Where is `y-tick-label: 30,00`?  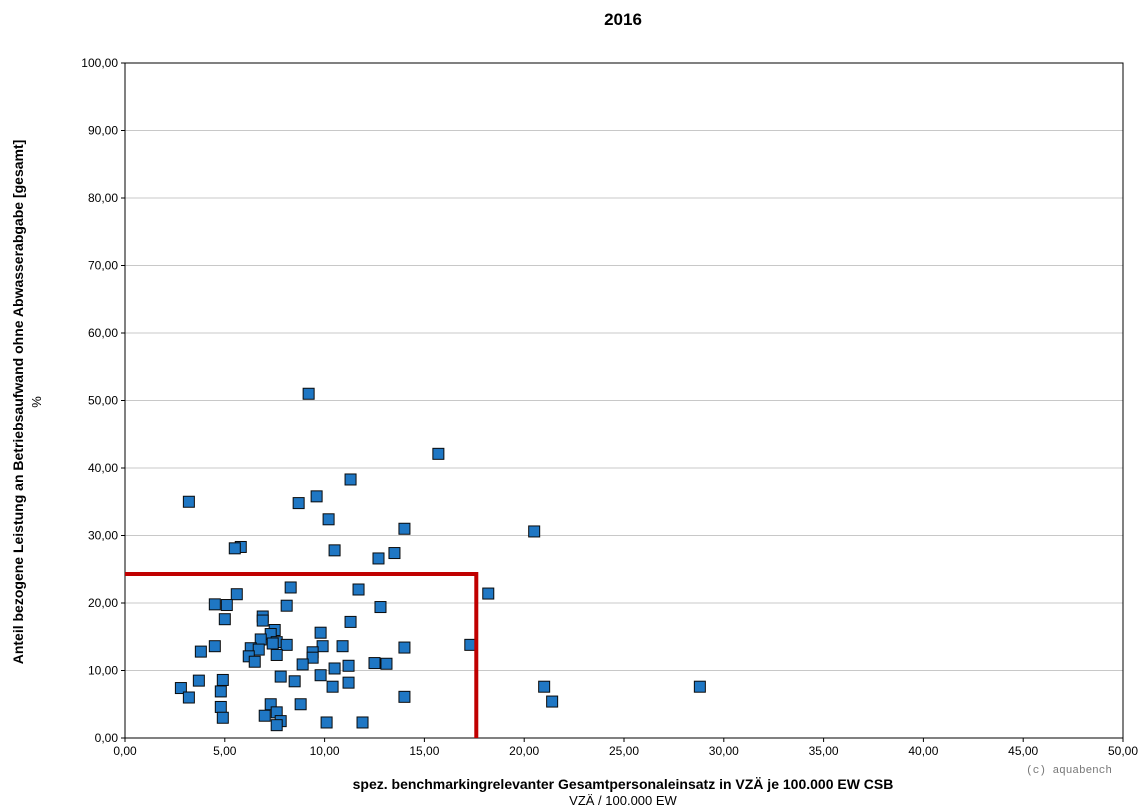 y-tick-label: 30,00 is located at coordinates (103, 536).